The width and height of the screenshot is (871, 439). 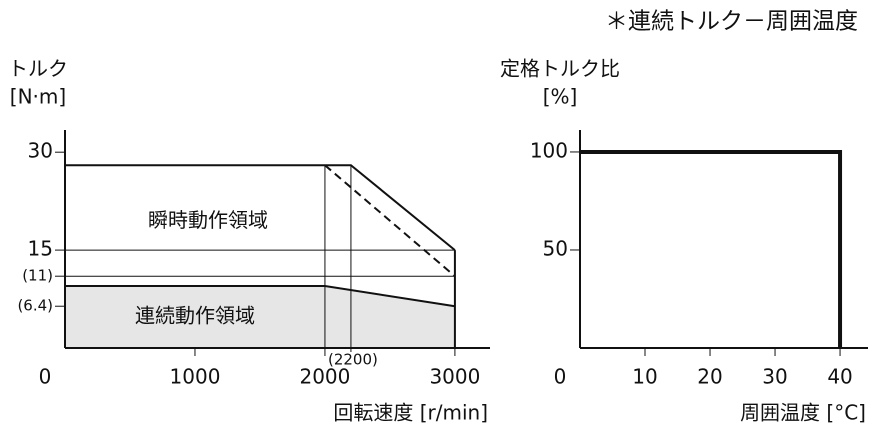 What do you see at coordinates (38, 97) in the screenshot?
I see `y-axis-unit: [N·m]` at bounding box center [38, 97].